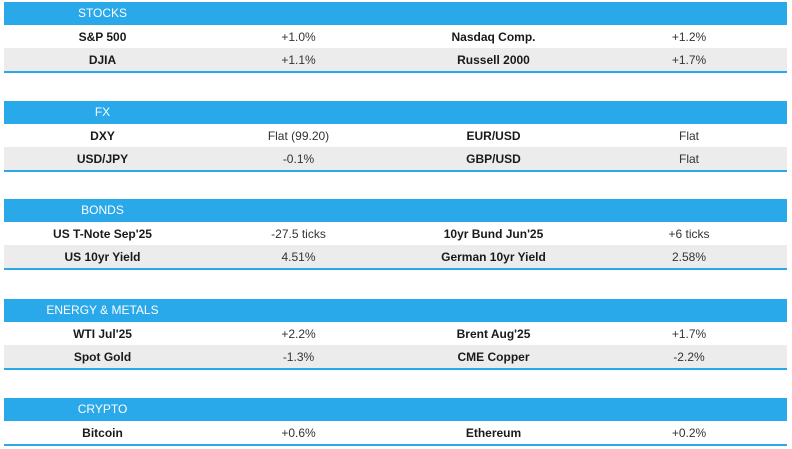  I want to click on instrument-name: Ethereum, so click(493, 432).